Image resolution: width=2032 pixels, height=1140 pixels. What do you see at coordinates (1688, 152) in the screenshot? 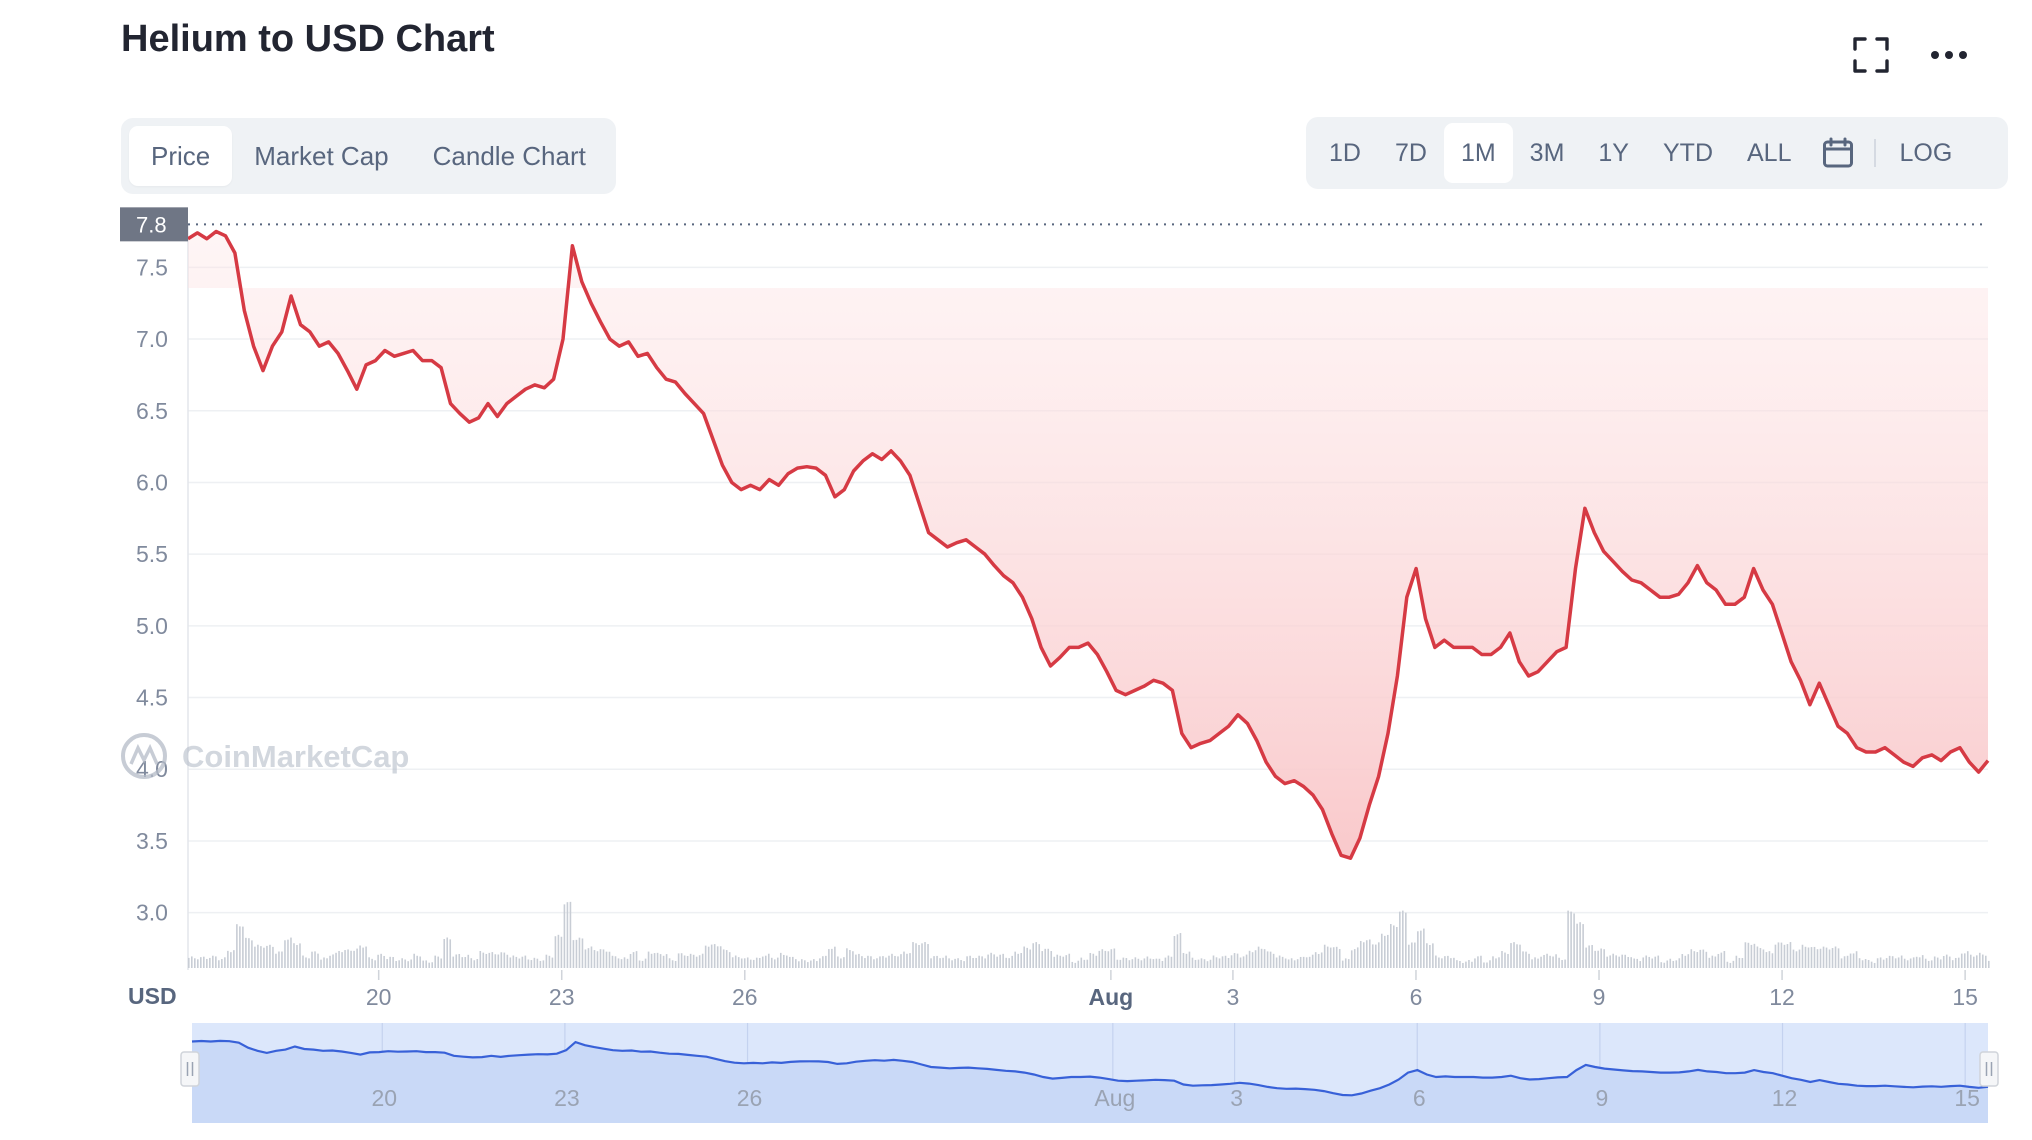
I see `range-ytd-button: YTD` at bounding box center [1688, 152].